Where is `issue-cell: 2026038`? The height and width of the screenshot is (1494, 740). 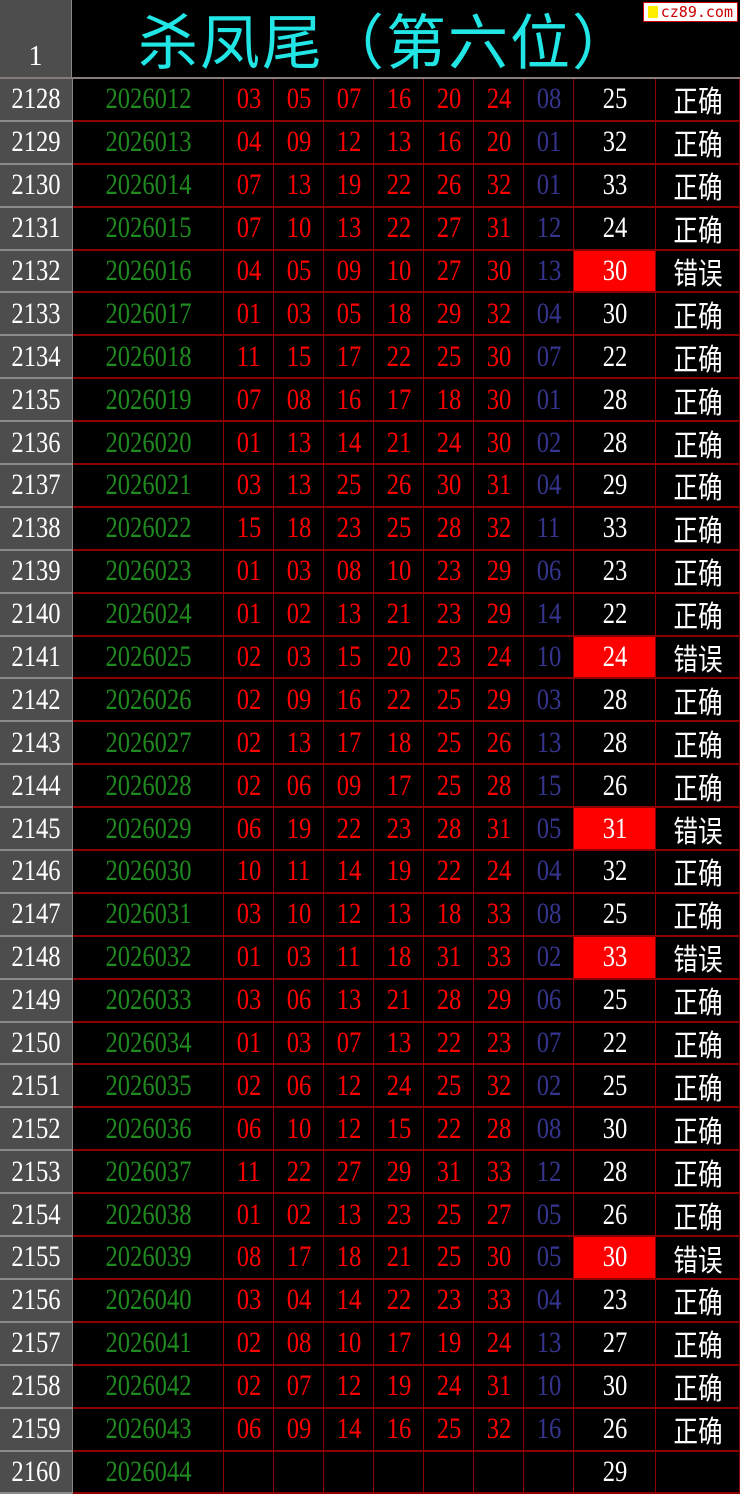 issue-cell: 2026038 is located at coordinates (148, 1215).